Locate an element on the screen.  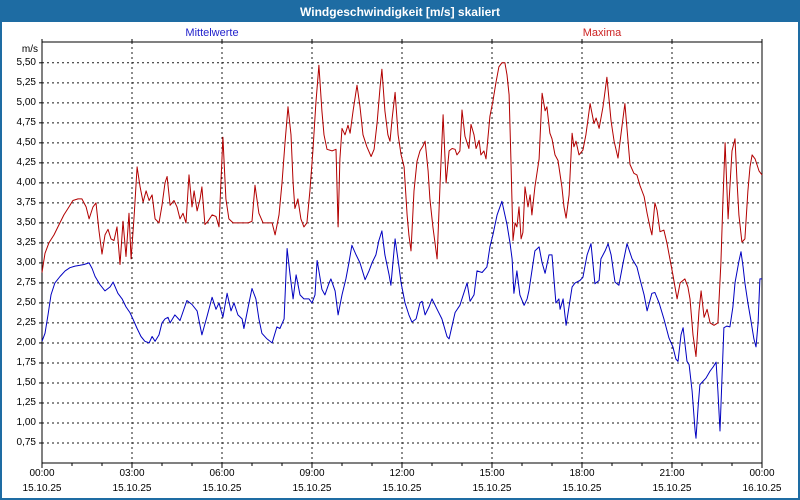
x-tick-time-label: 03:00 is located at coordinates (132, 473).